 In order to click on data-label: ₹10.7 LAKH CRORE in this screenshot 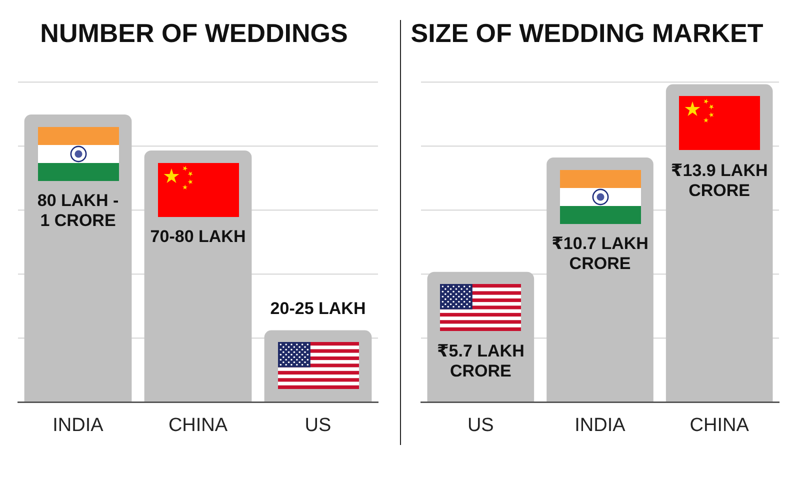, I will do `click(600, 254)`.